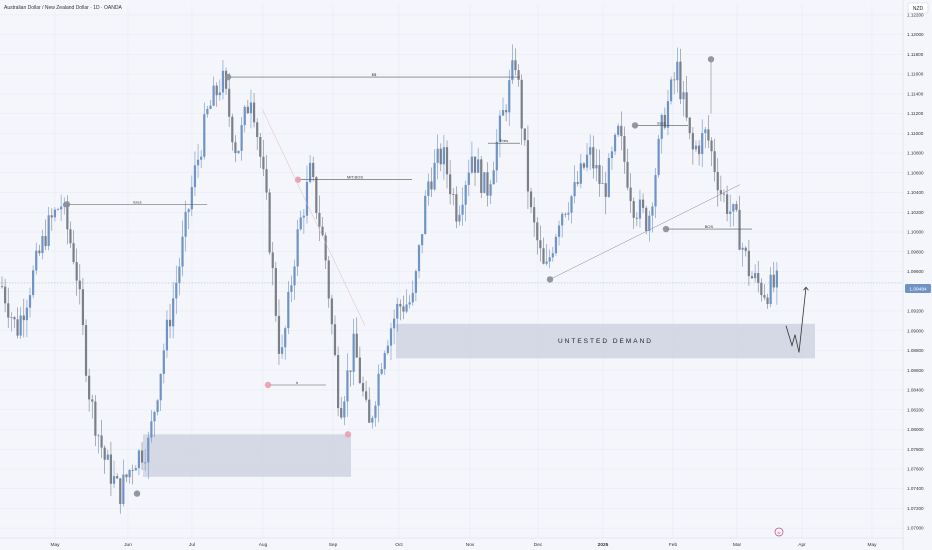 The image size is (932, 550). What do you see at coordinates (374, 75) in the screenshot?
I see `level-line: $$` at bounding box center [374, 75].